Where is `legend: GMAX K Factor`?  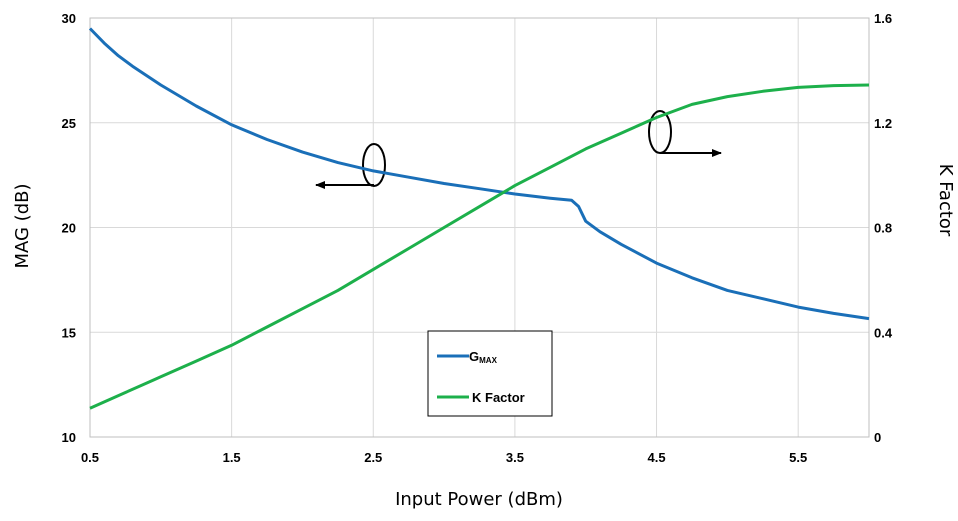 legend: GMAX K Factor is located at coordinates (490, 373).